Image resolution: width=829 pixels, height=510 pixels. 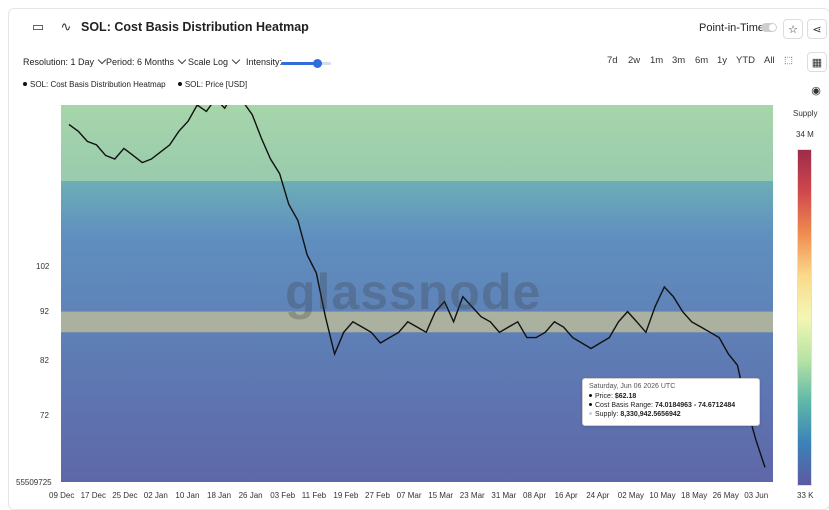 What do you see at coordinates (38, 26) in the screenshot?
I see `sidebar-toggle-icon: ▭` at bounding box center [38, 26].